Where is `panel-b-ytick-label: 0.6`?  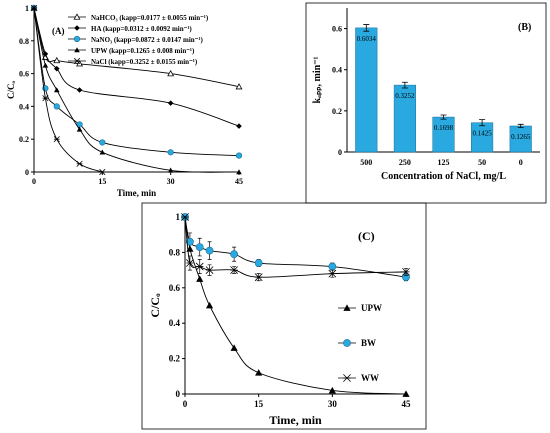
panel-b-ytick-label: 0.6 is located at coordinates (337, 29).